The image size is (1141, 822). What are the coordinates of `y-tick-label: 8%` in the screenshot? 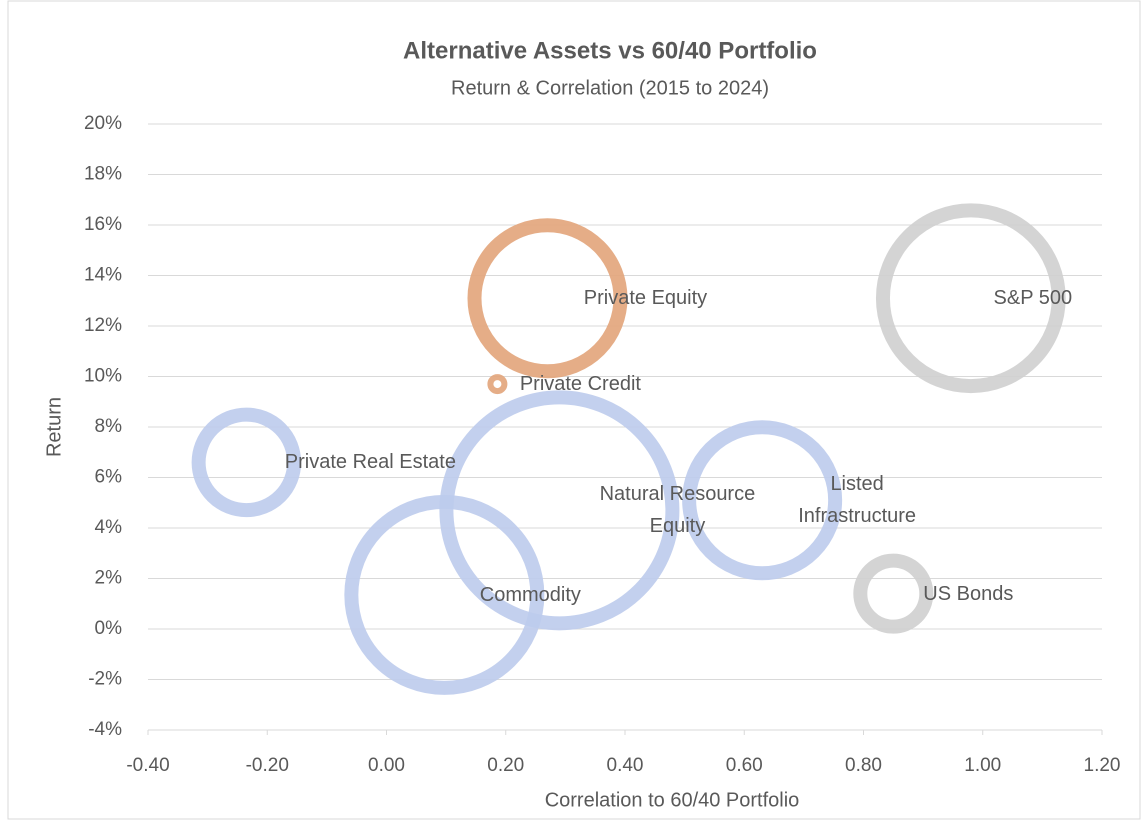 It's located at (109, 426).